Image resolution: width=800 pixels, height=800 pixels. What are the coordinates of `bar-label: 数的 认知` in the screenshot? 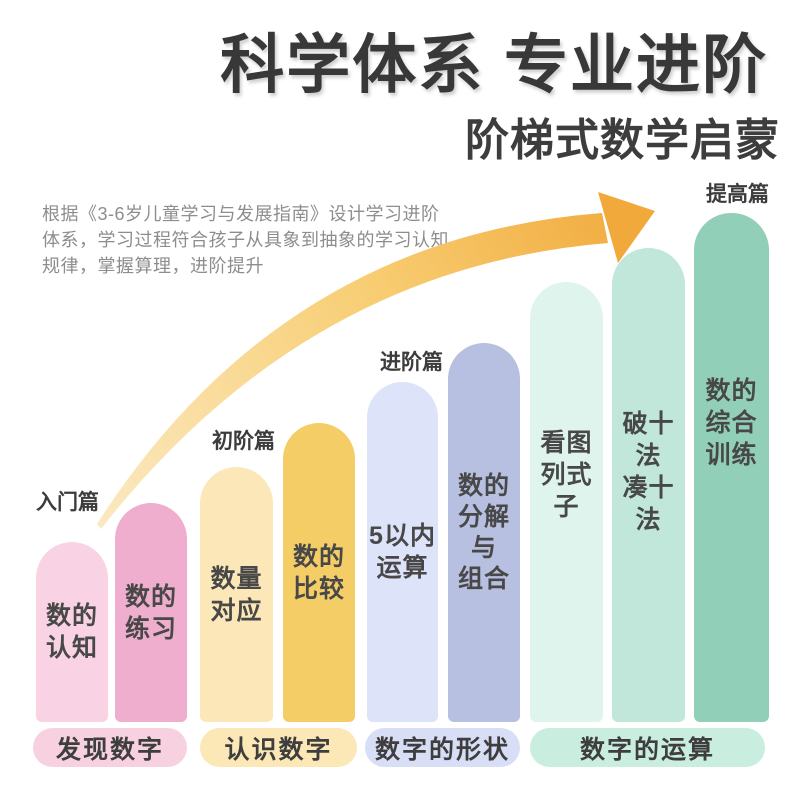 It's located at (71, 632).